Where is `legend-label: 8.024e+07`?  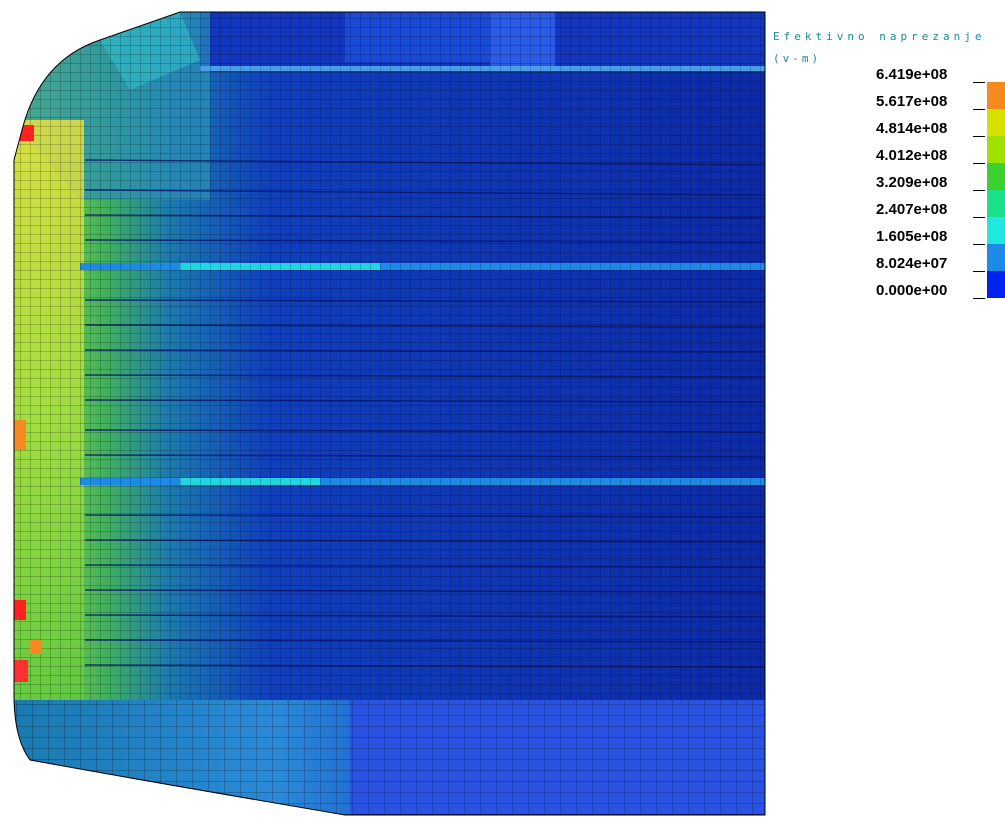 legend-label: 8.024e+07 is located at coordinates (912, 263).